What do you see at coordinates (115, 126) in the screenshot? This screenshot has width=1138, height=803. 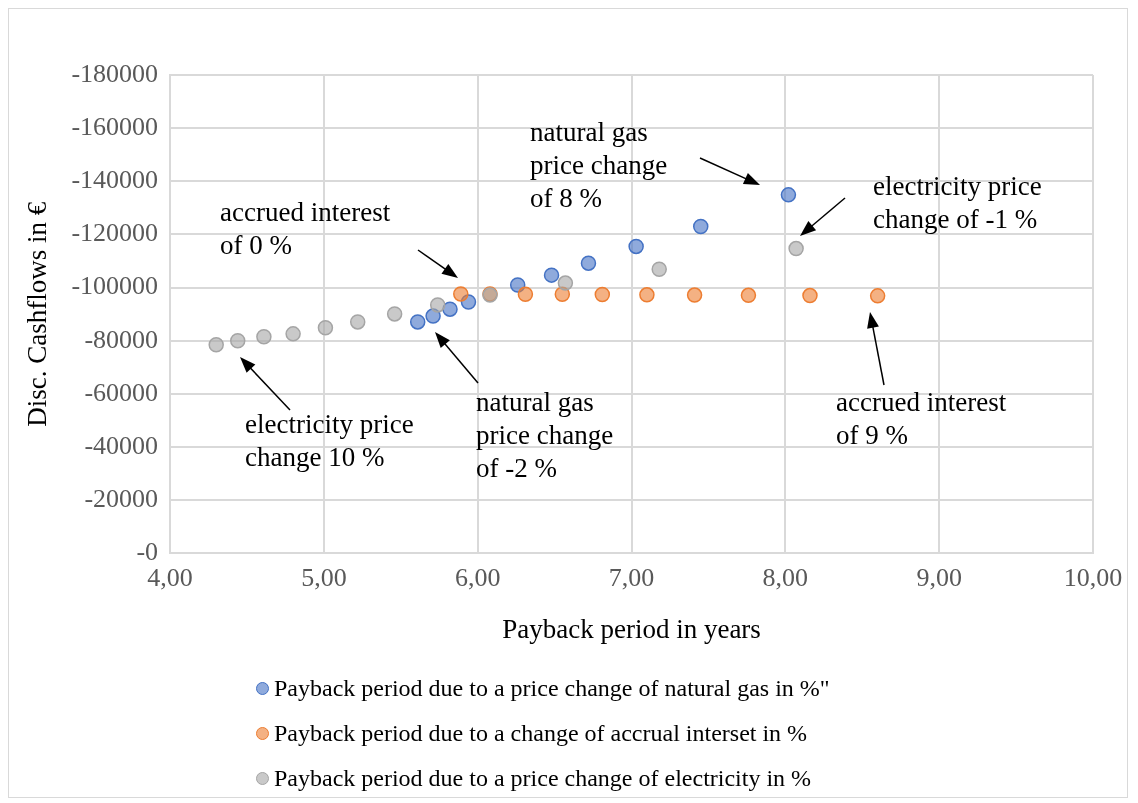 I see `y-tick-label: -160000` at bounding box center [115, 126].